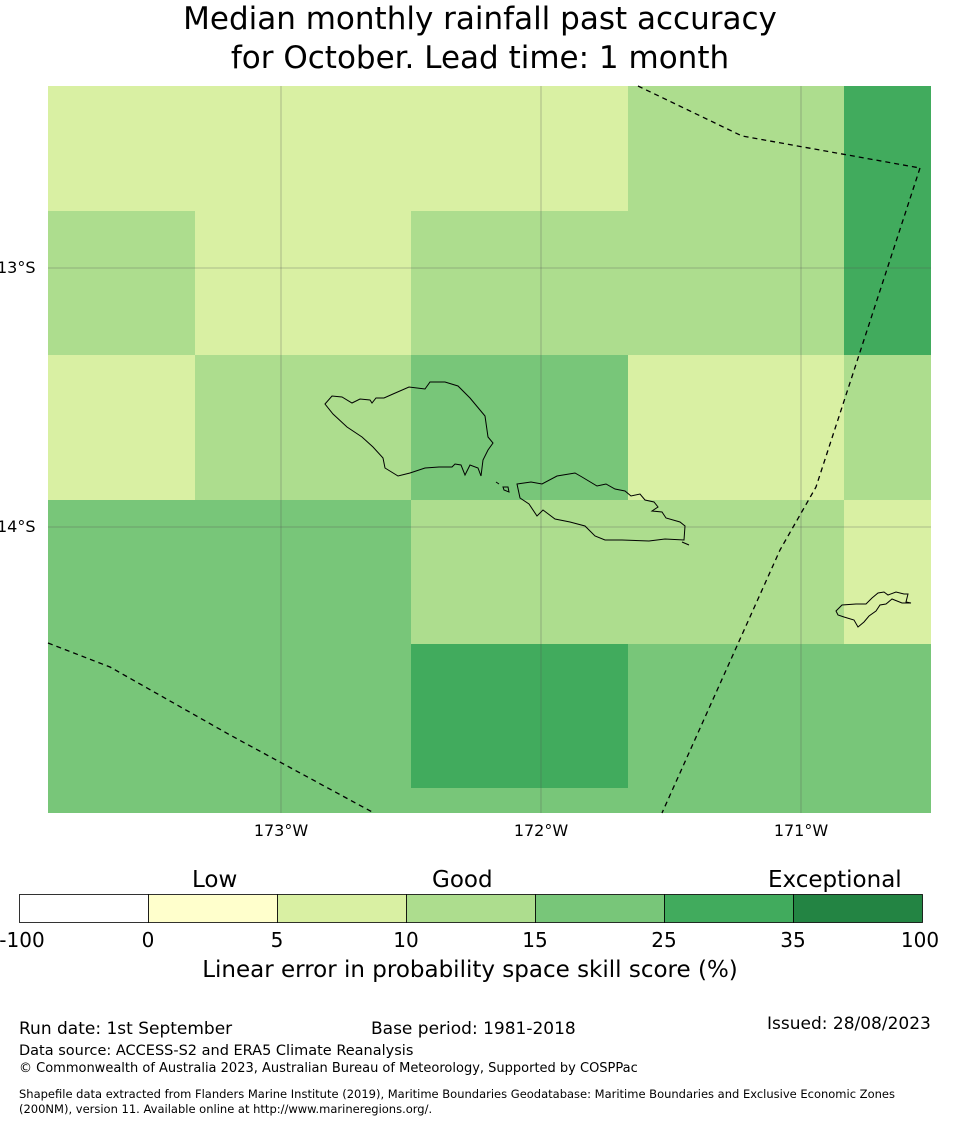 The image size is (960, 1125). What do you see at coordinates (873, 609) in the screenshot?
I see `tutuila-island` at bounding box center [873, 609].